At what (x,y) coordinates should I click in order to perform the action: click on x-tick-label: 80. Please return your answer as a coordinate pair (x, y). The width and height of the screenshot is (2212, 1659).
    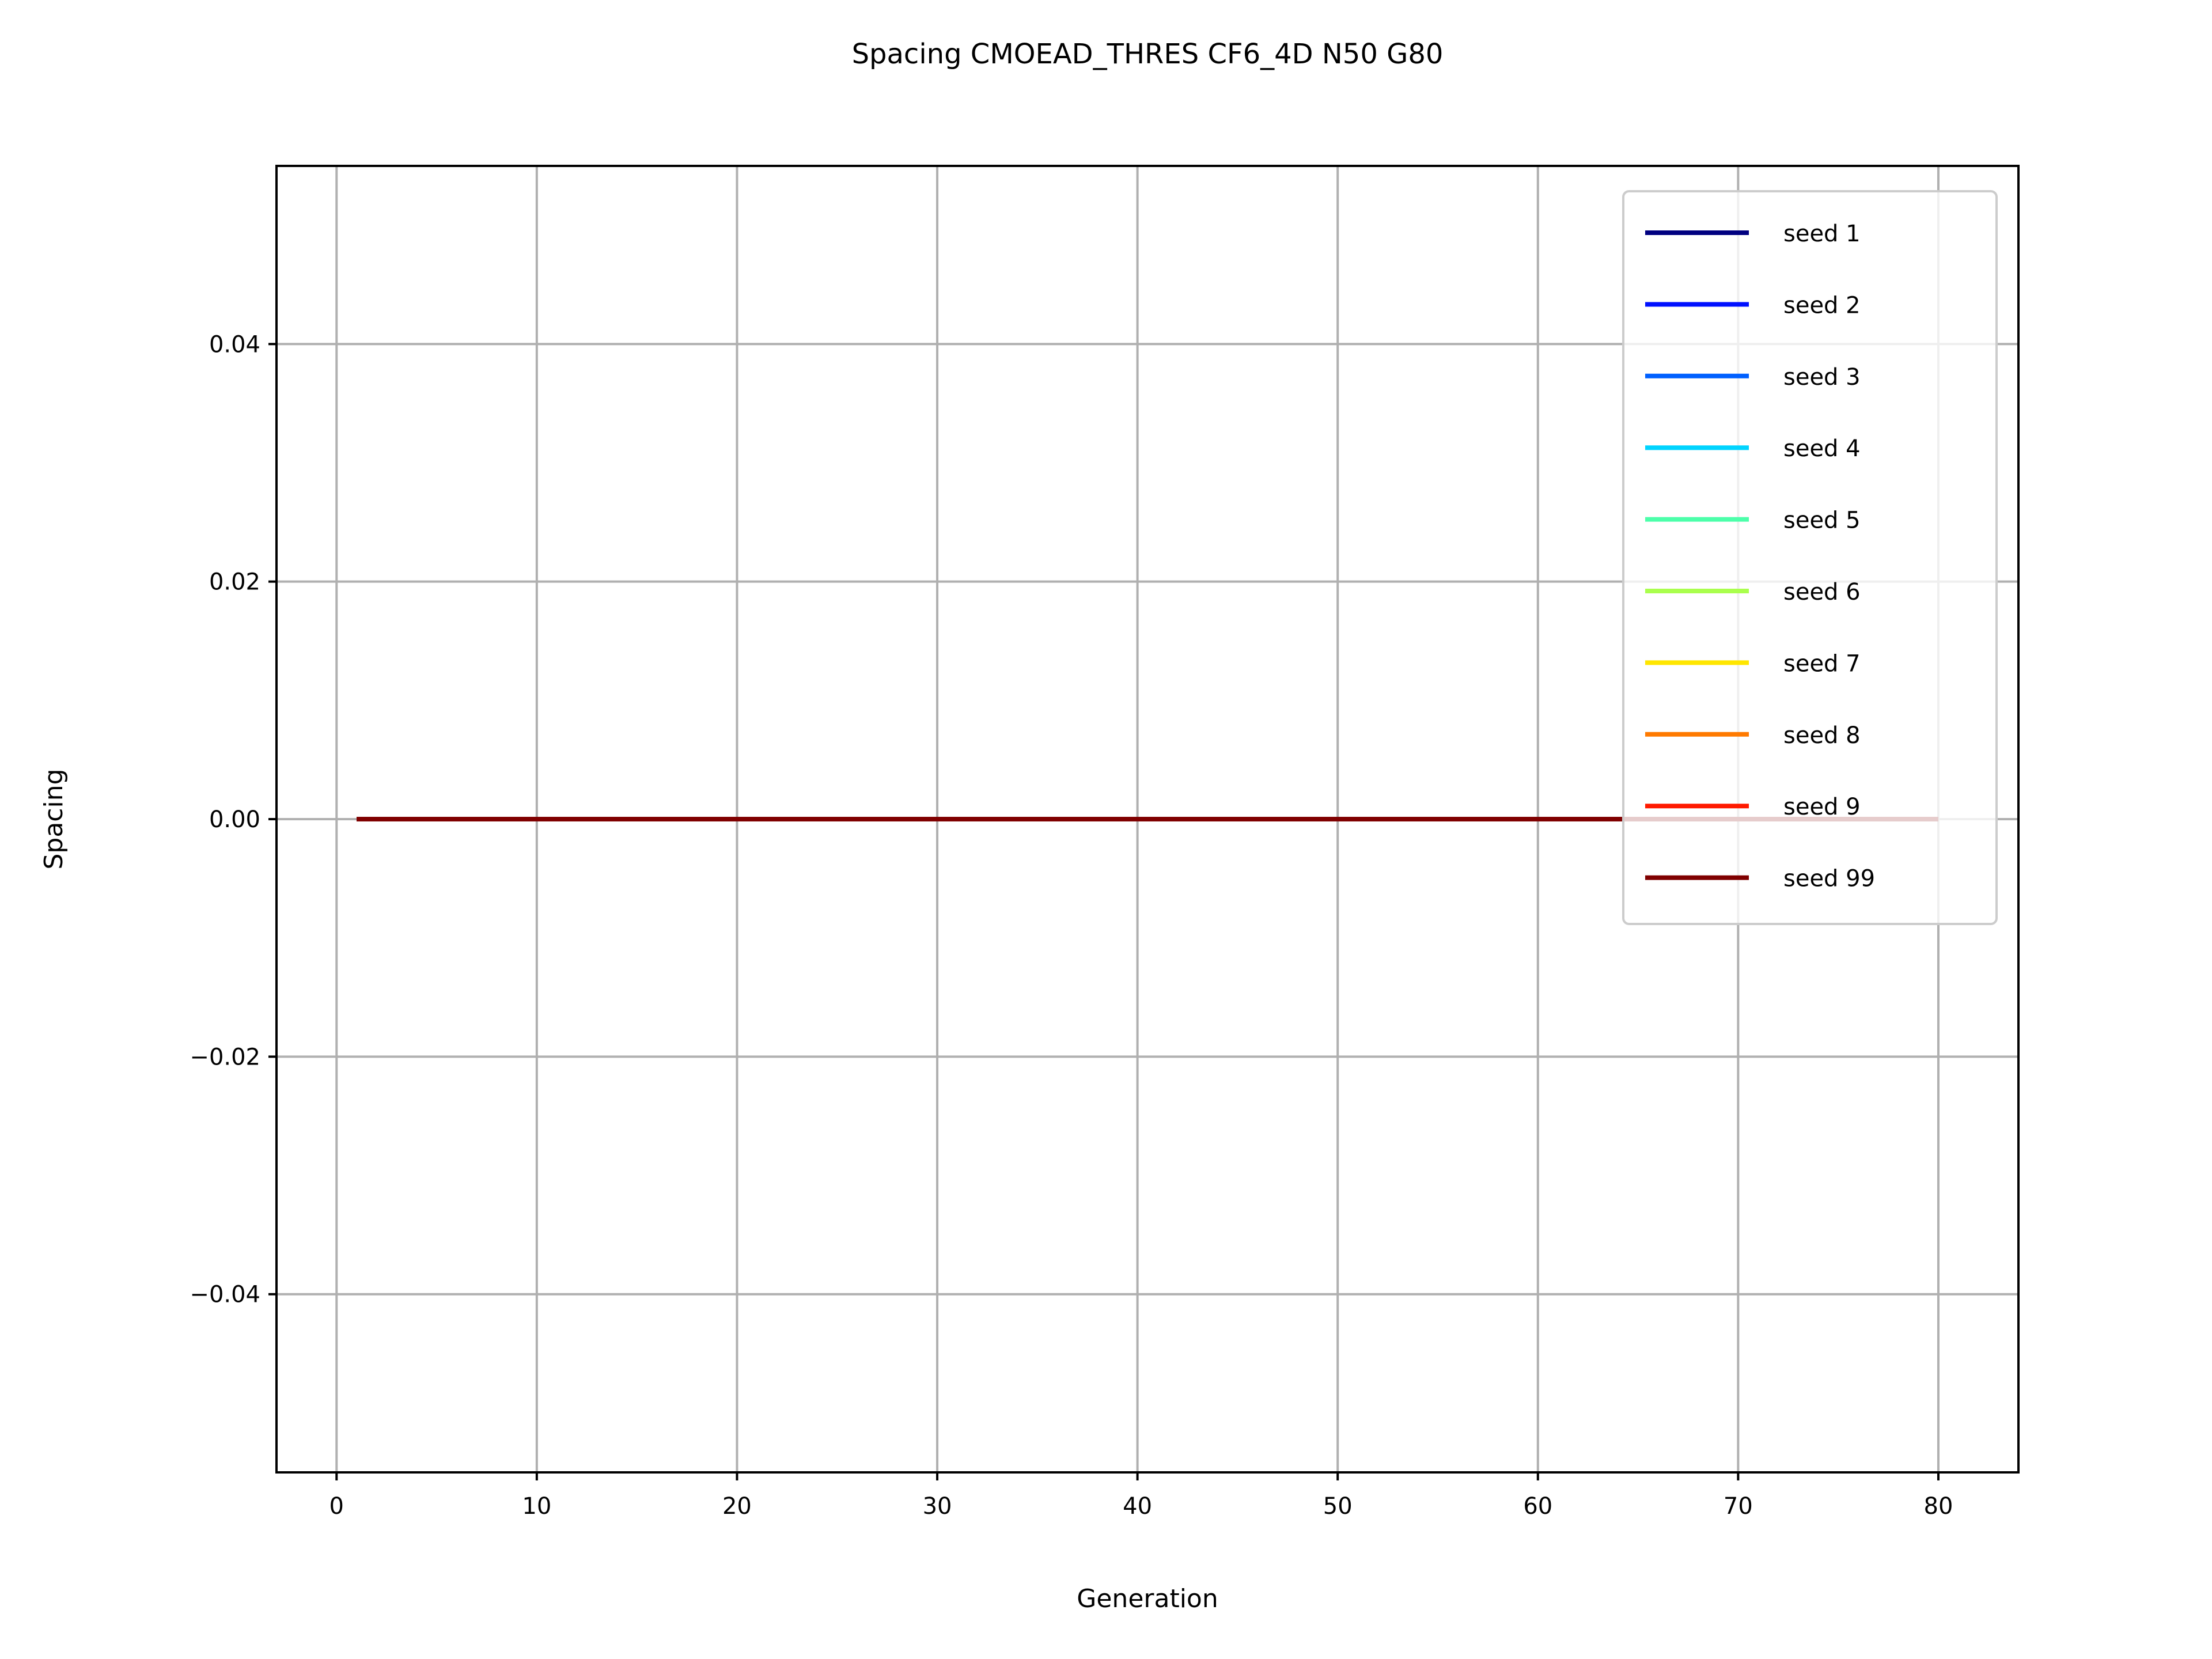
    Looking at the image, I should click on (1938, 1506).